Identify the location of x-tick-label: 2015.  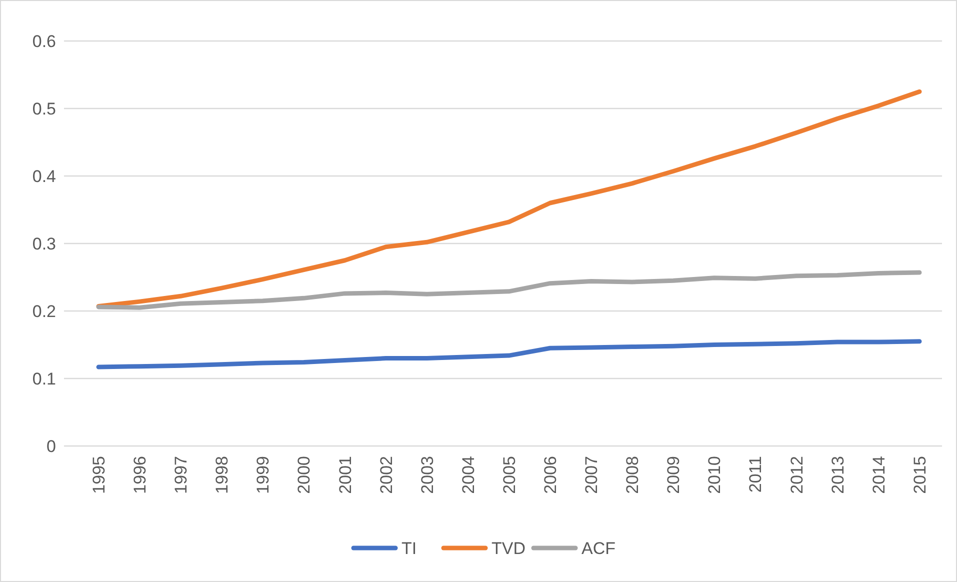
(920, 475).